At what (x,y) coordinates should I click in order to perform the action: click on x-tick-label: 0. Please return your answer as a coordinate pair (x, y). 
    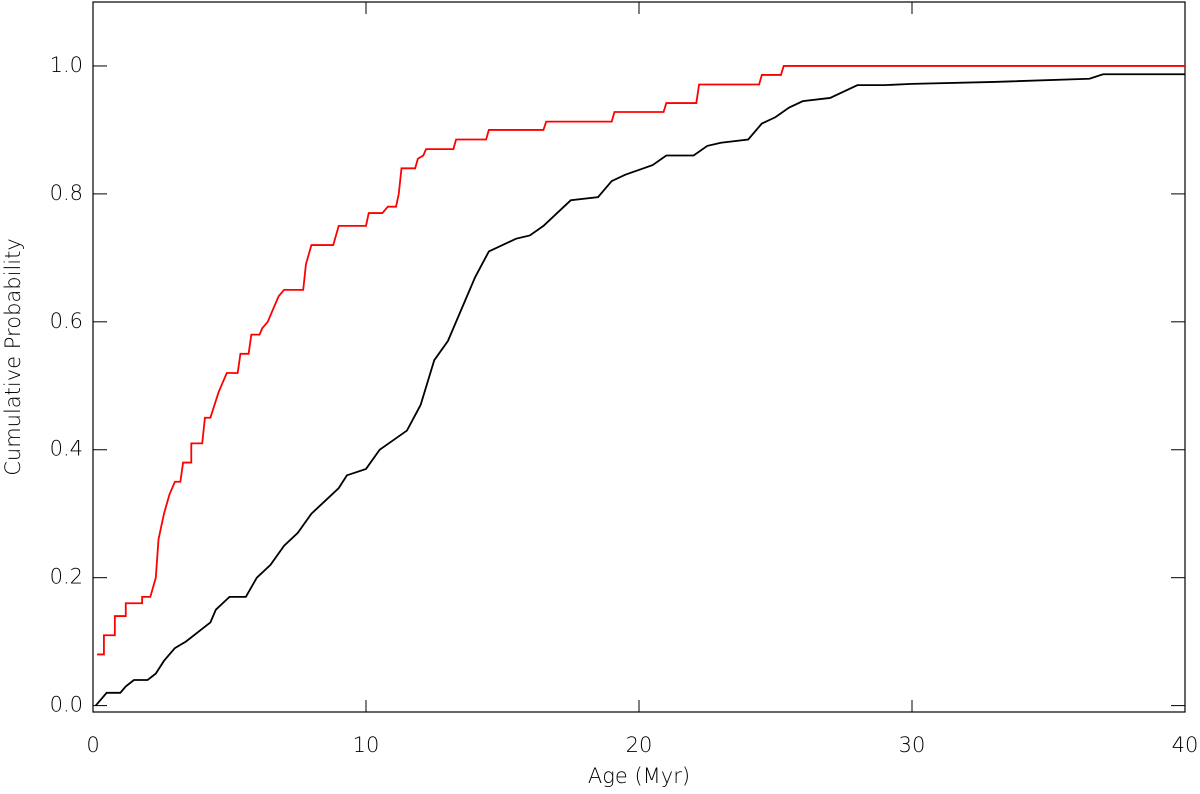
    Looking at the image, I should click on (92, 745).